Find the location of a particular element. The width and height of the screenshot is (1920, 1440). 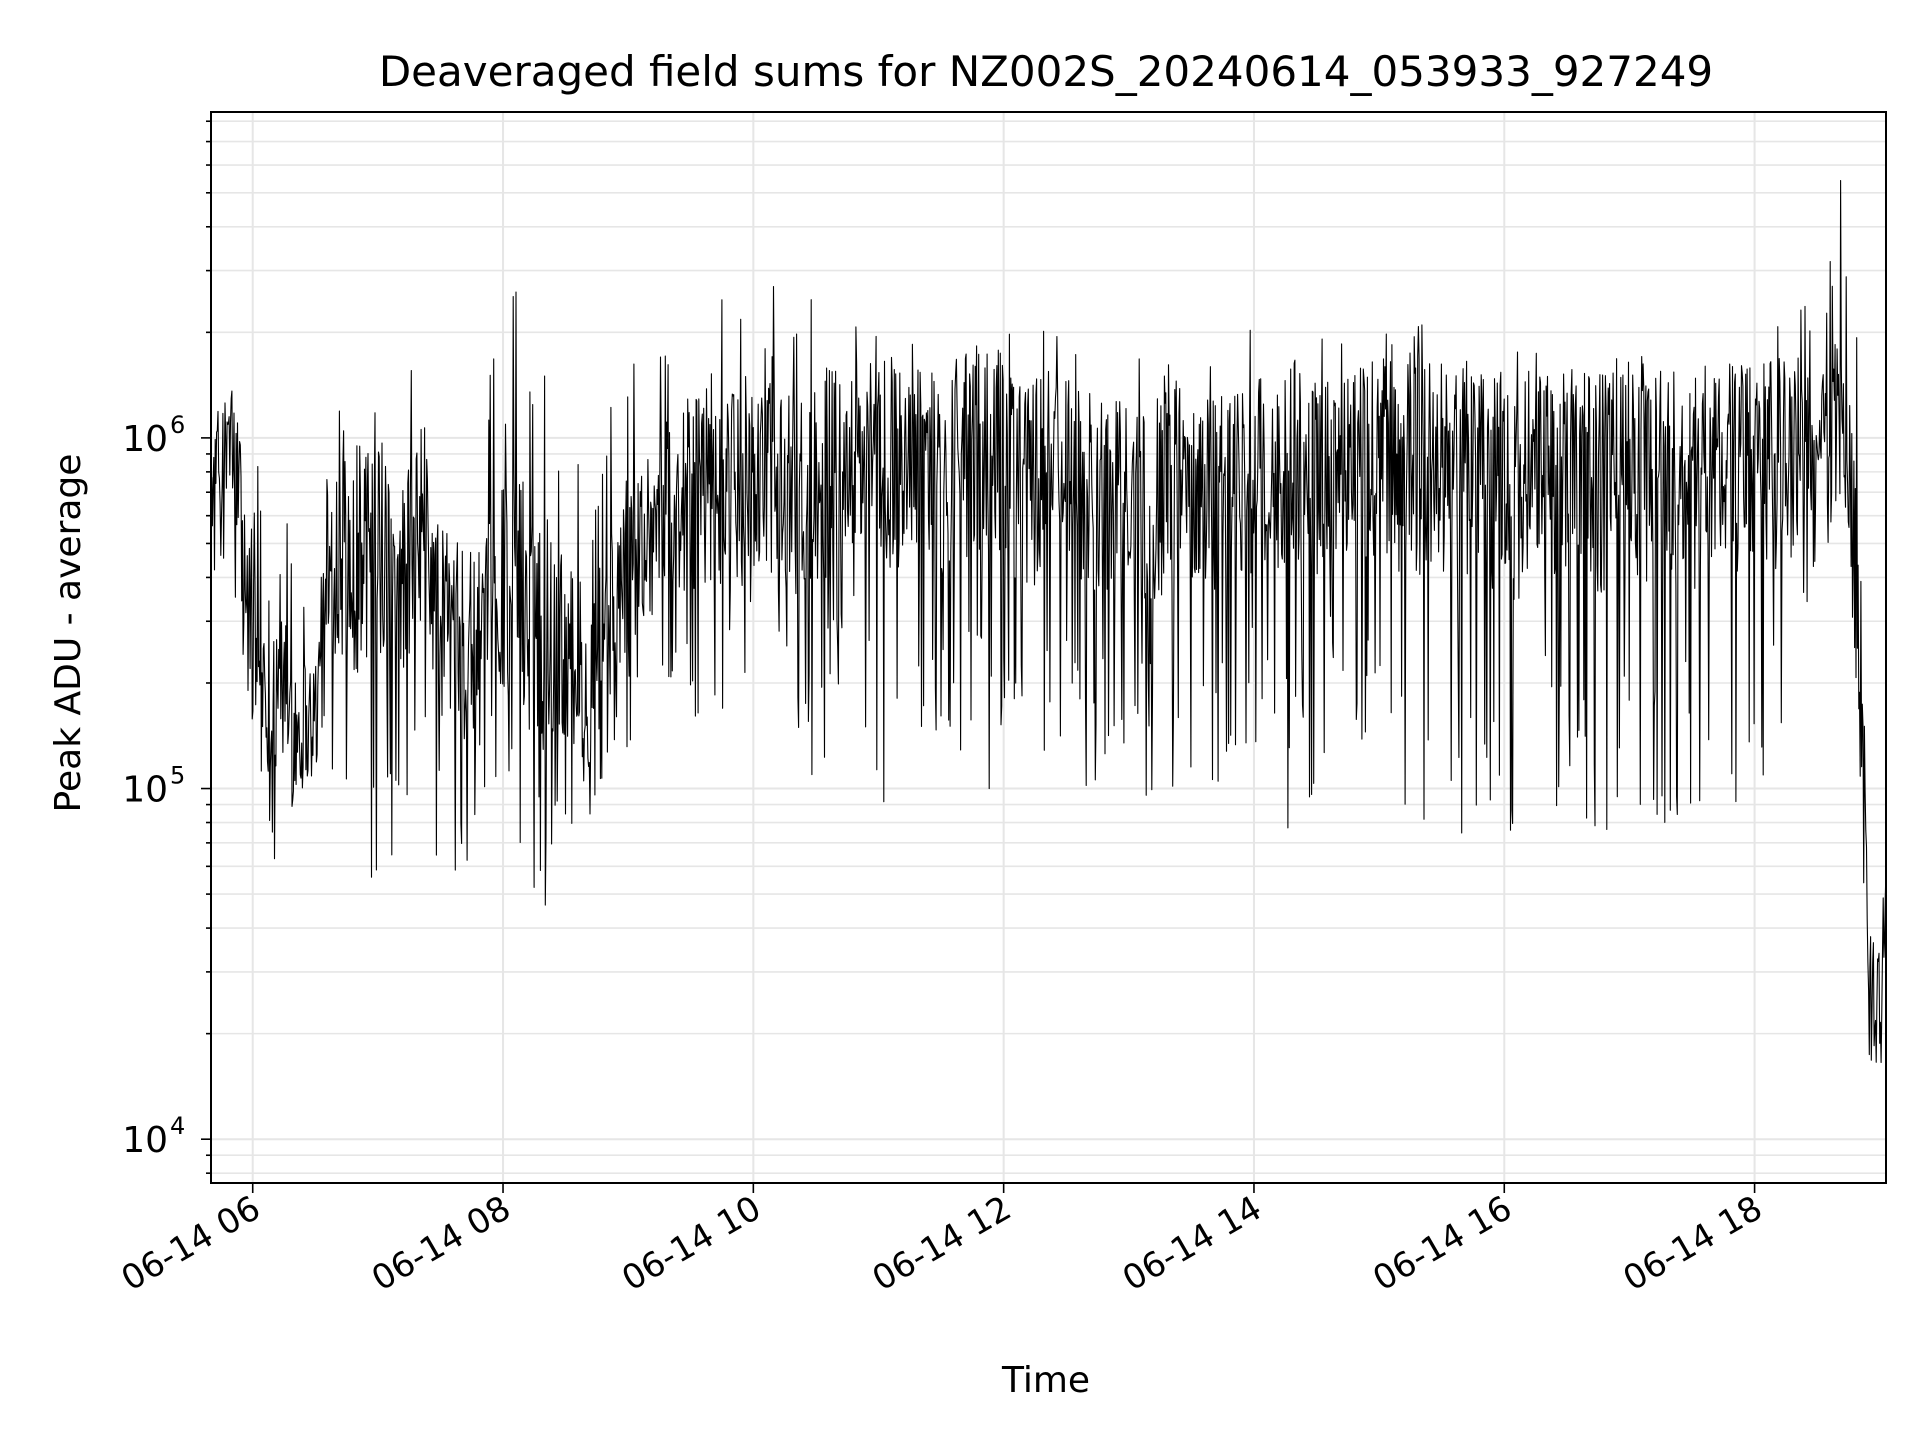

y-tick-label-exponent: 4 is located at coordinates (177, 1126).